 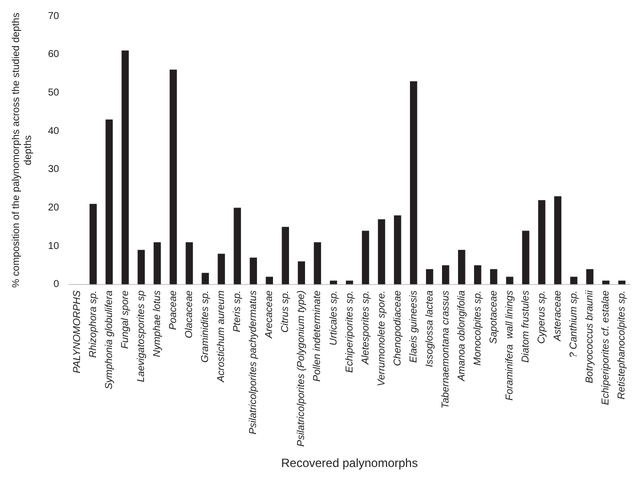 I want to click on y-tick-label: 0, so click(x=57, y=284).